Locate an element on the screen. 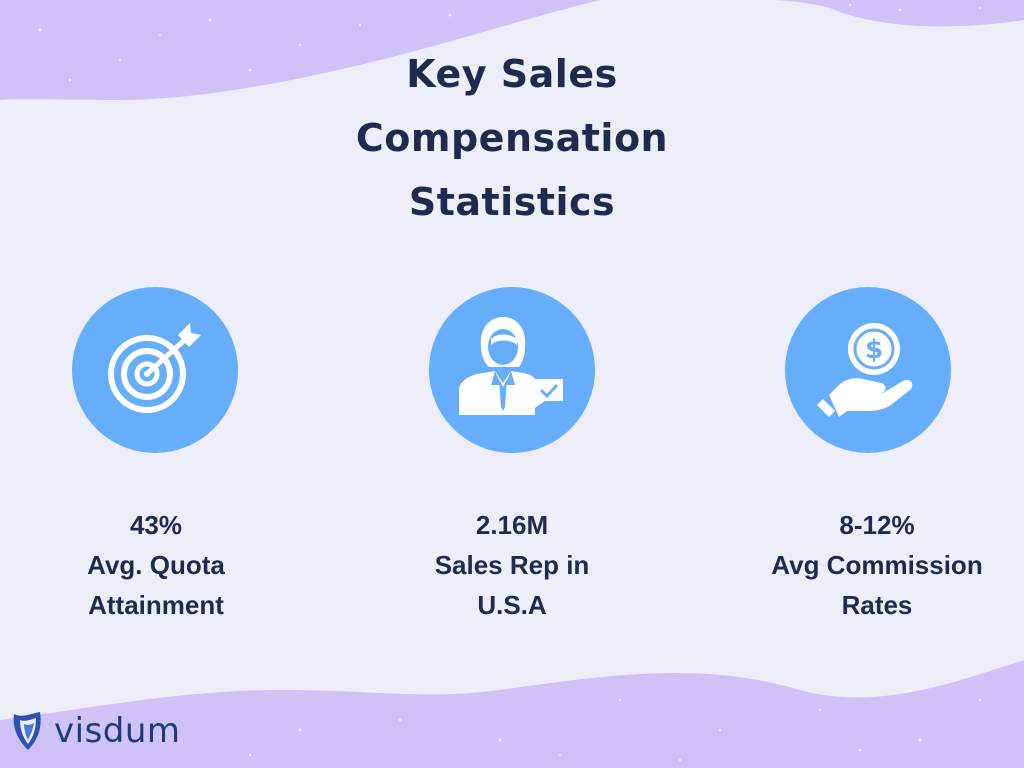  money-hand-icon-circle: $ is located at coordinates (868, 370).